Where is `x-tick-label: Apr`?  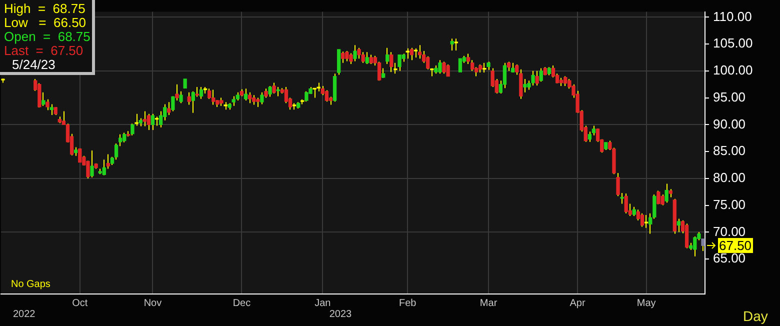 x-tick-label: Apr is located at coordinates (578, 303).